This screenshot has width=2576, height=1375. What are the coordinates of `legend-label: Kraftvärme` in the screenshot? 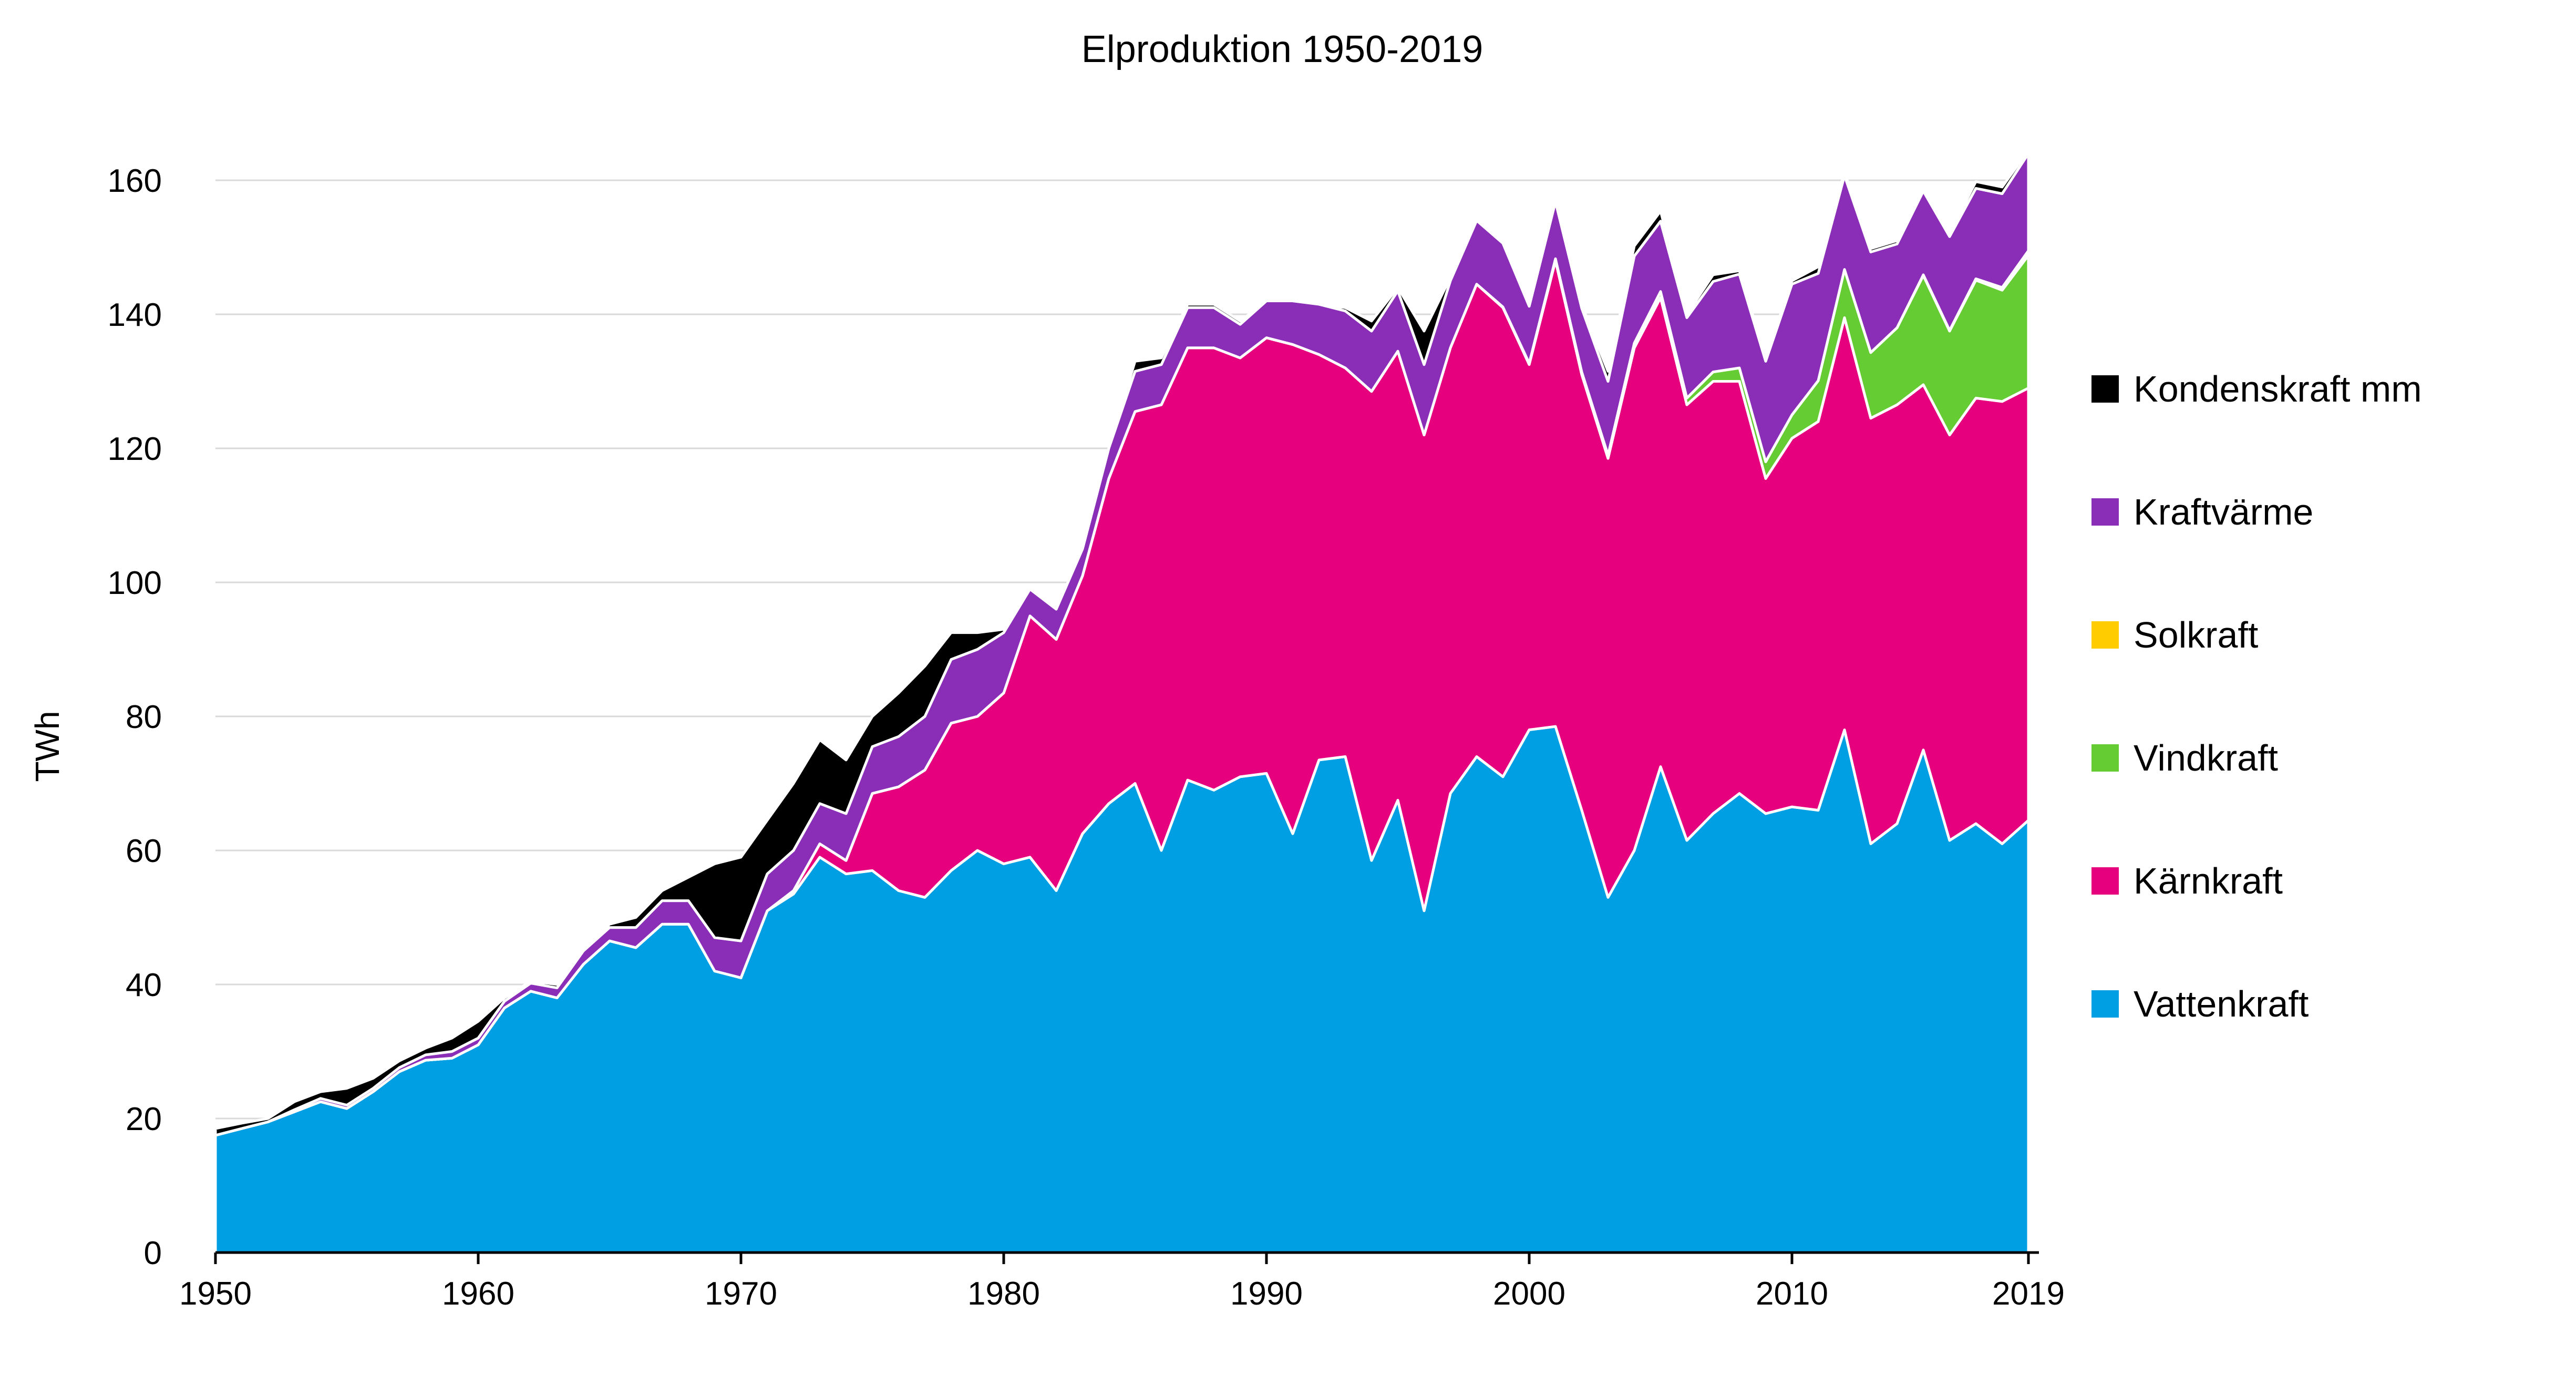 It's located at (2223, 511).